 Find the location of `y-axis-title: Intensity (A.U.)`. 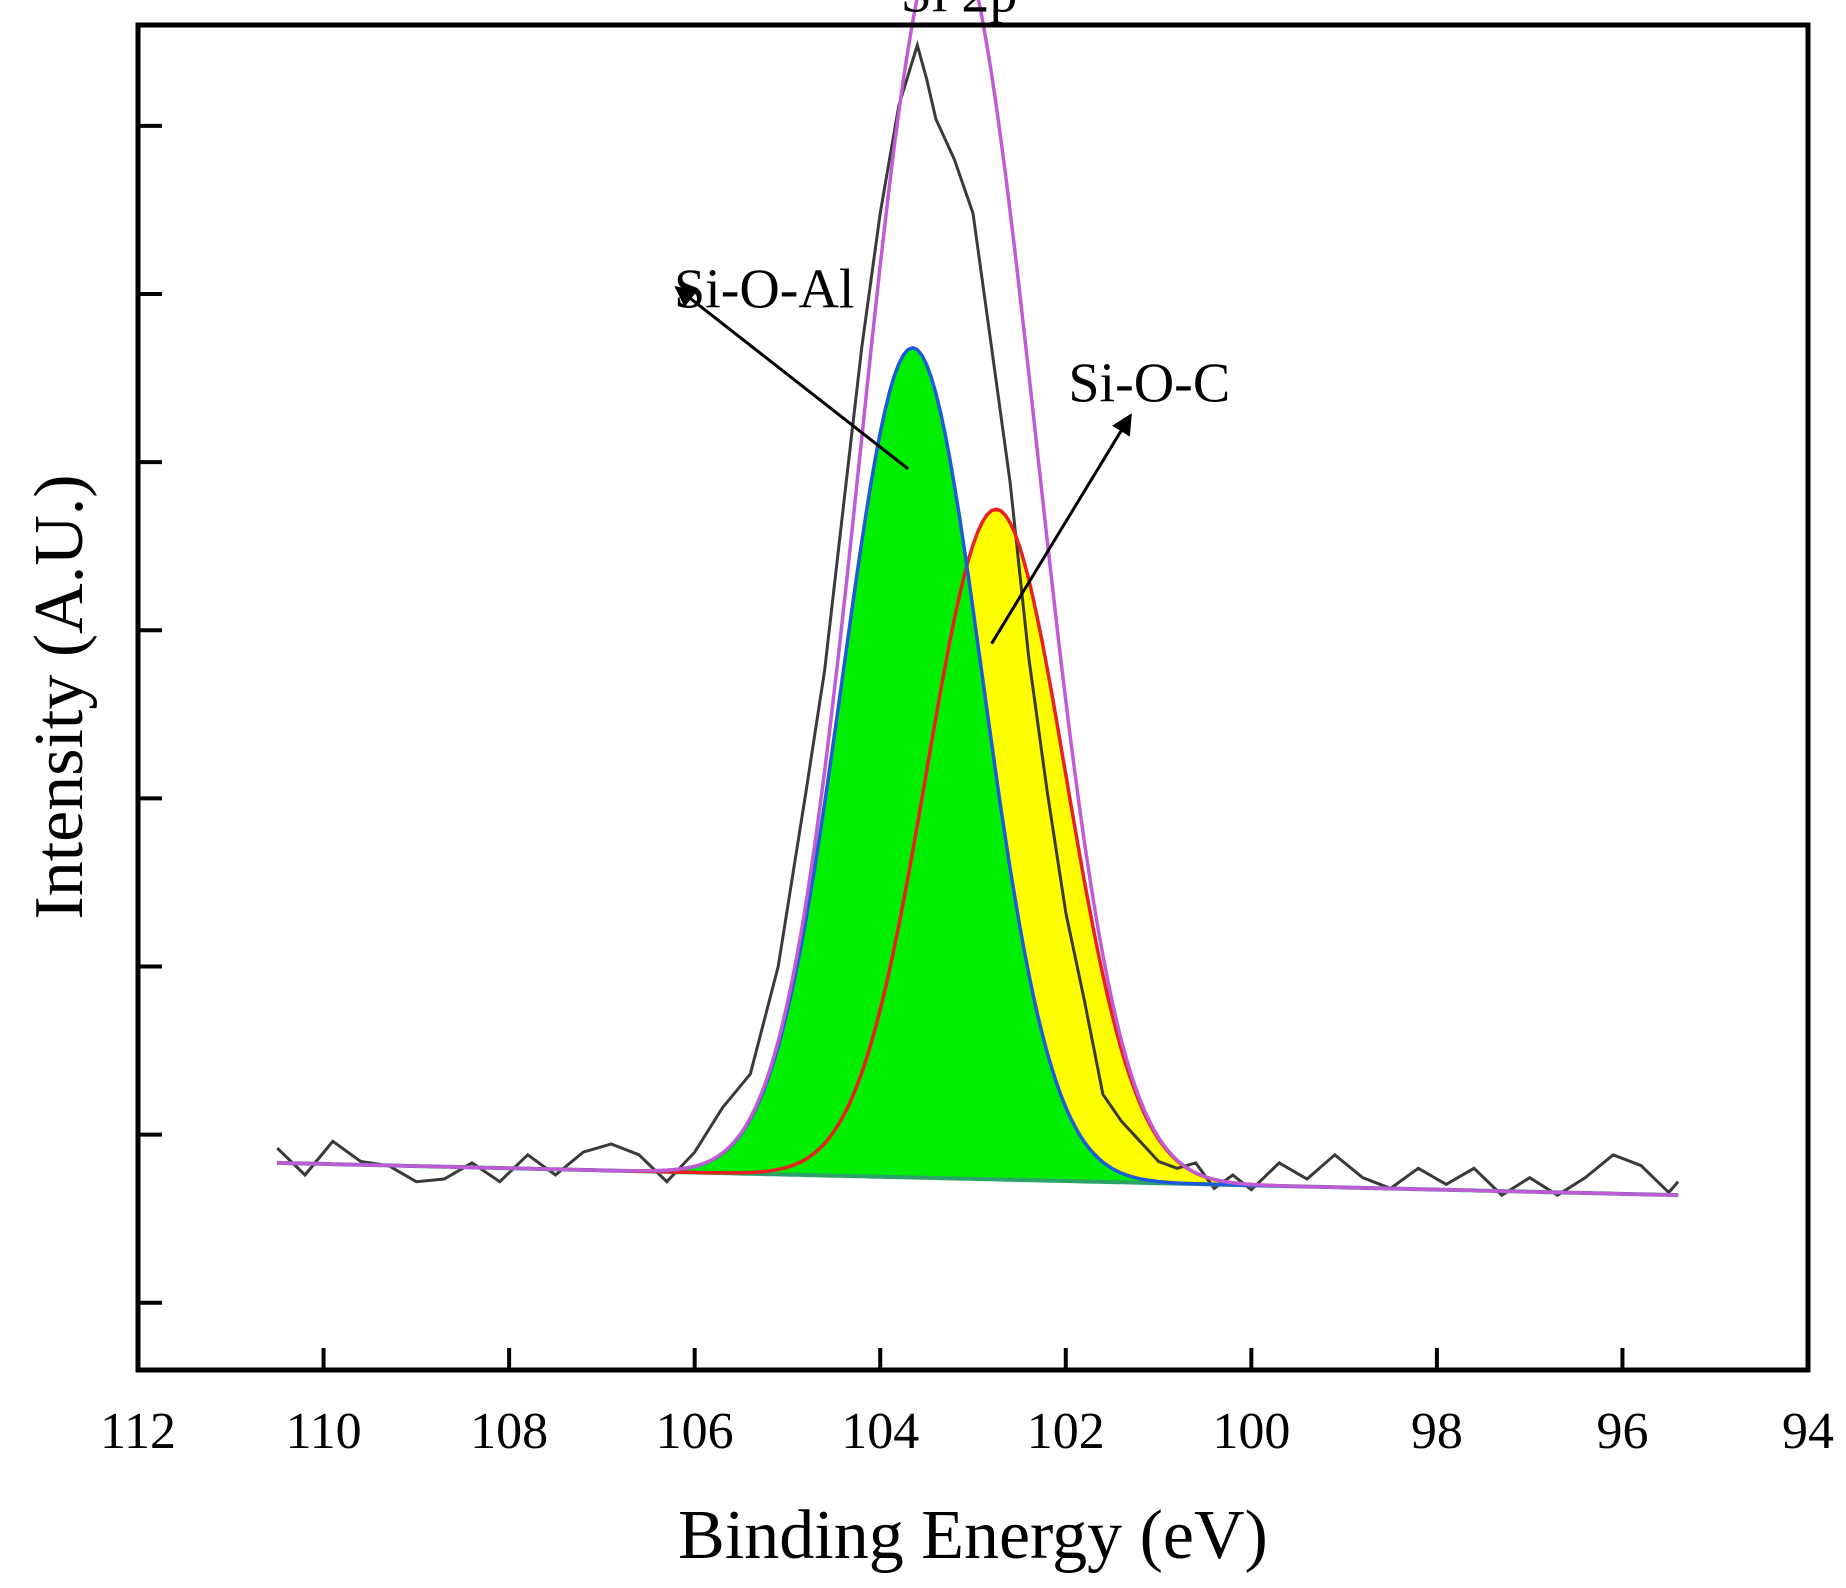

y-axis-title: Intensity (A.U.) is located at coordinates (59, 696).